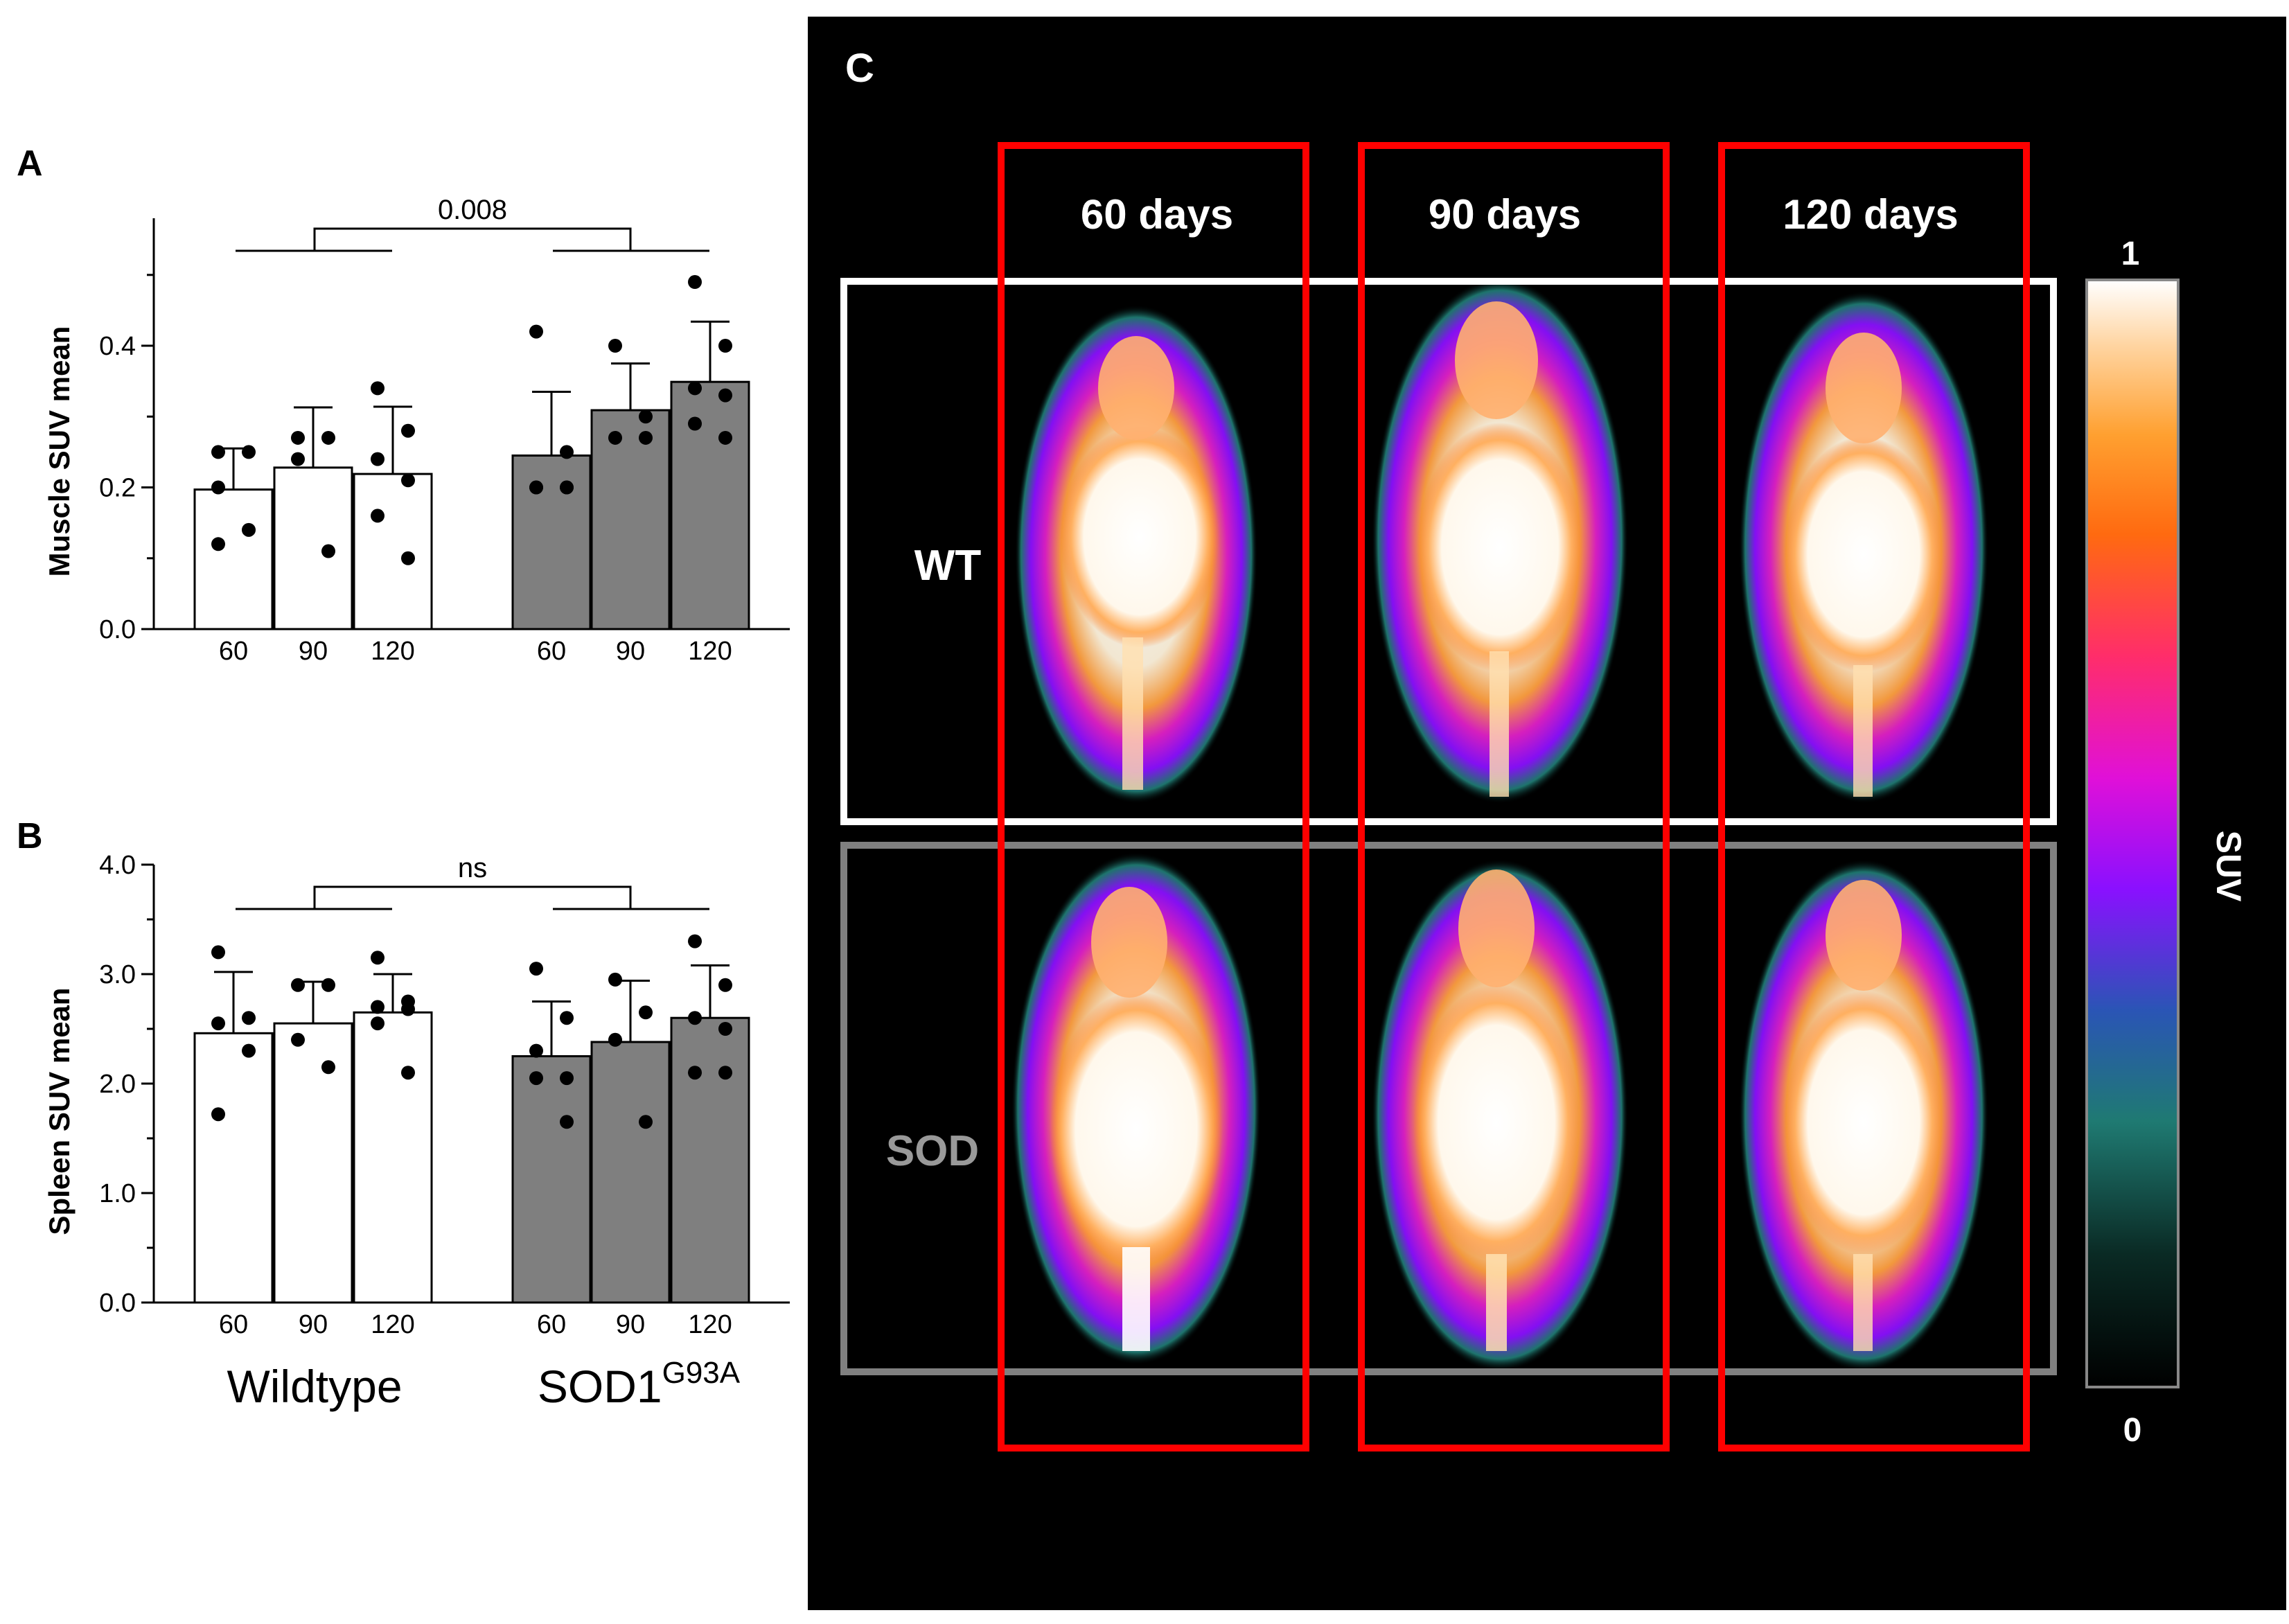 The image size is (2289, 1624). What do you see at coordinates (472, 239) in the screenshot?
I see `bracket-connector` at bounding box center [472, 239].